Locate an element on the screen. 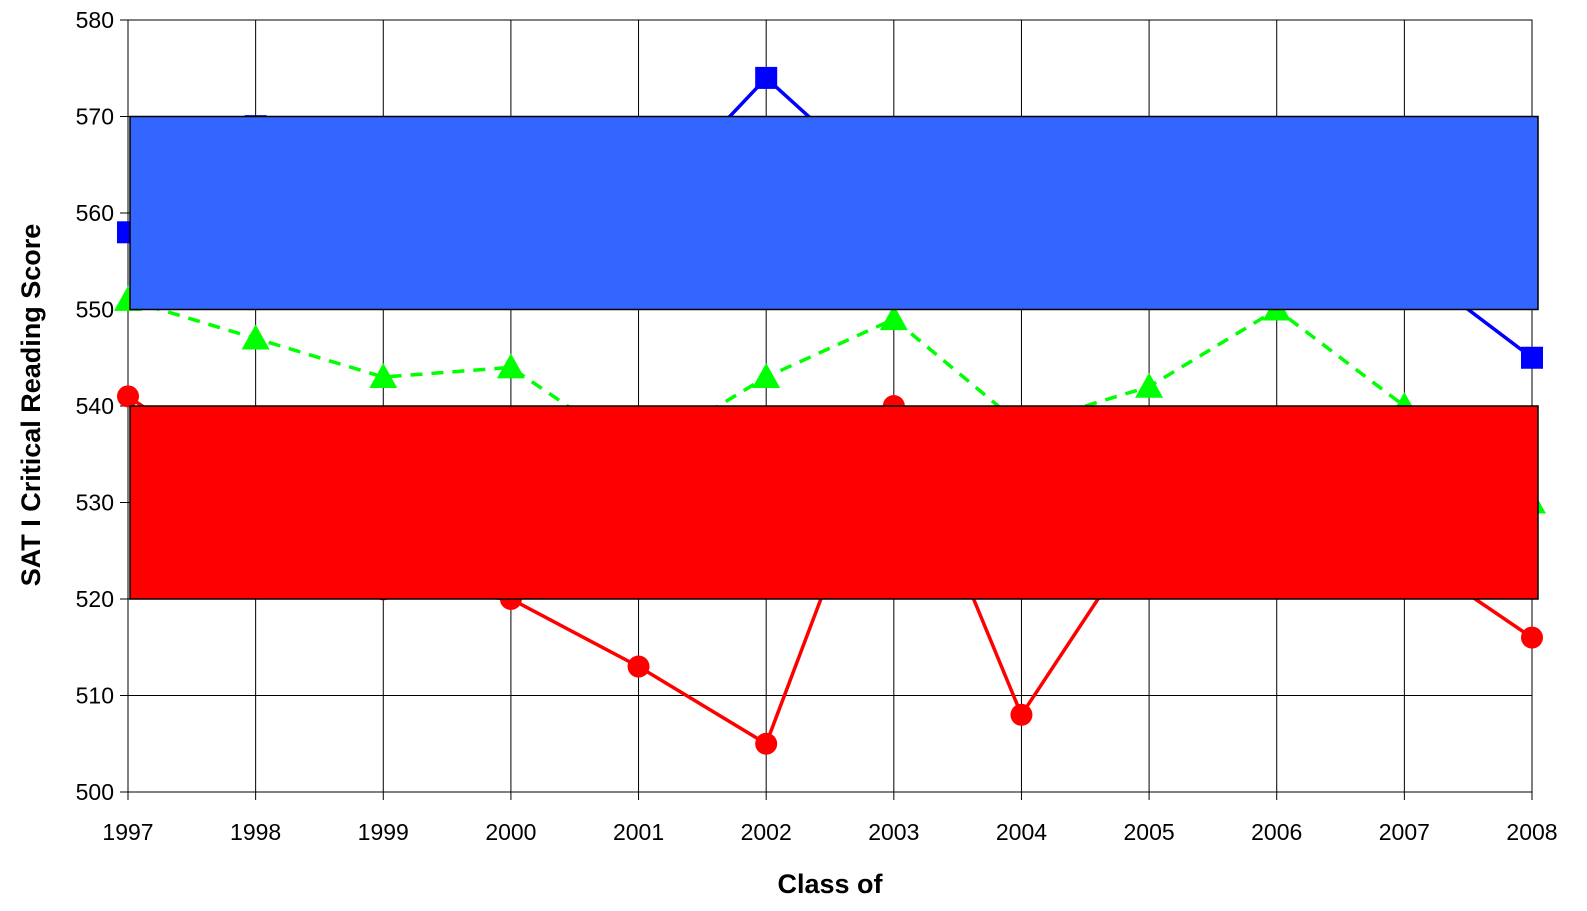  x-tick-label-0: 1997 is located at coordinates (127, 832).